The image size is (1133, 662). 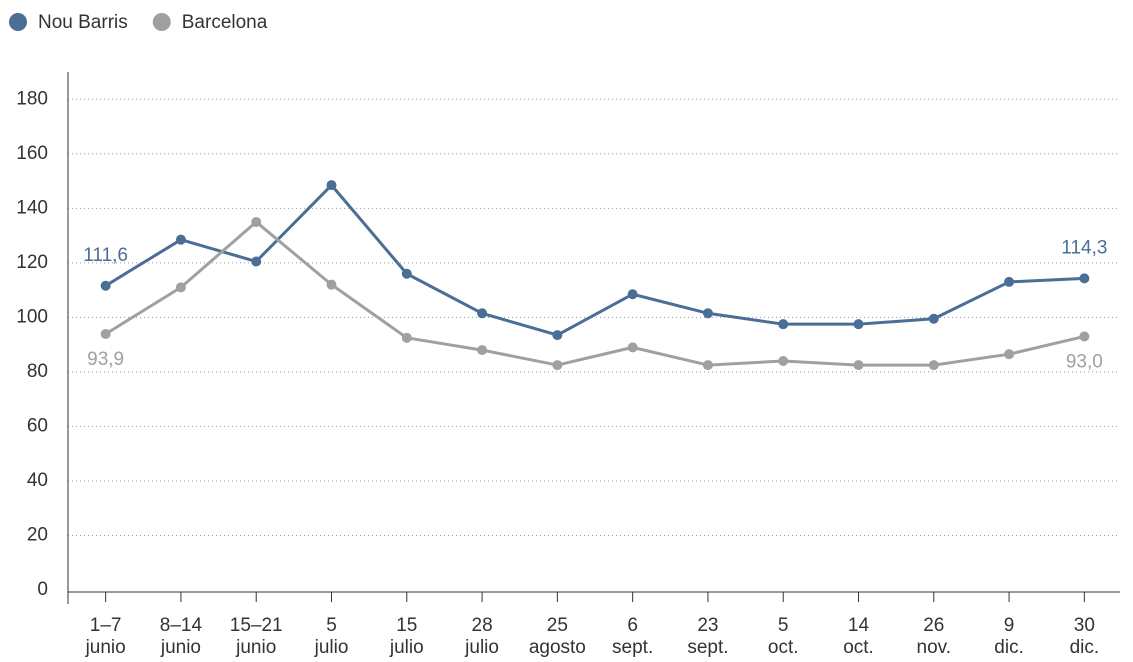 What do you see at coordinates (105, 255) in the screenshot?
I see `data-label: 111,6` at bounding box center [105, 255].